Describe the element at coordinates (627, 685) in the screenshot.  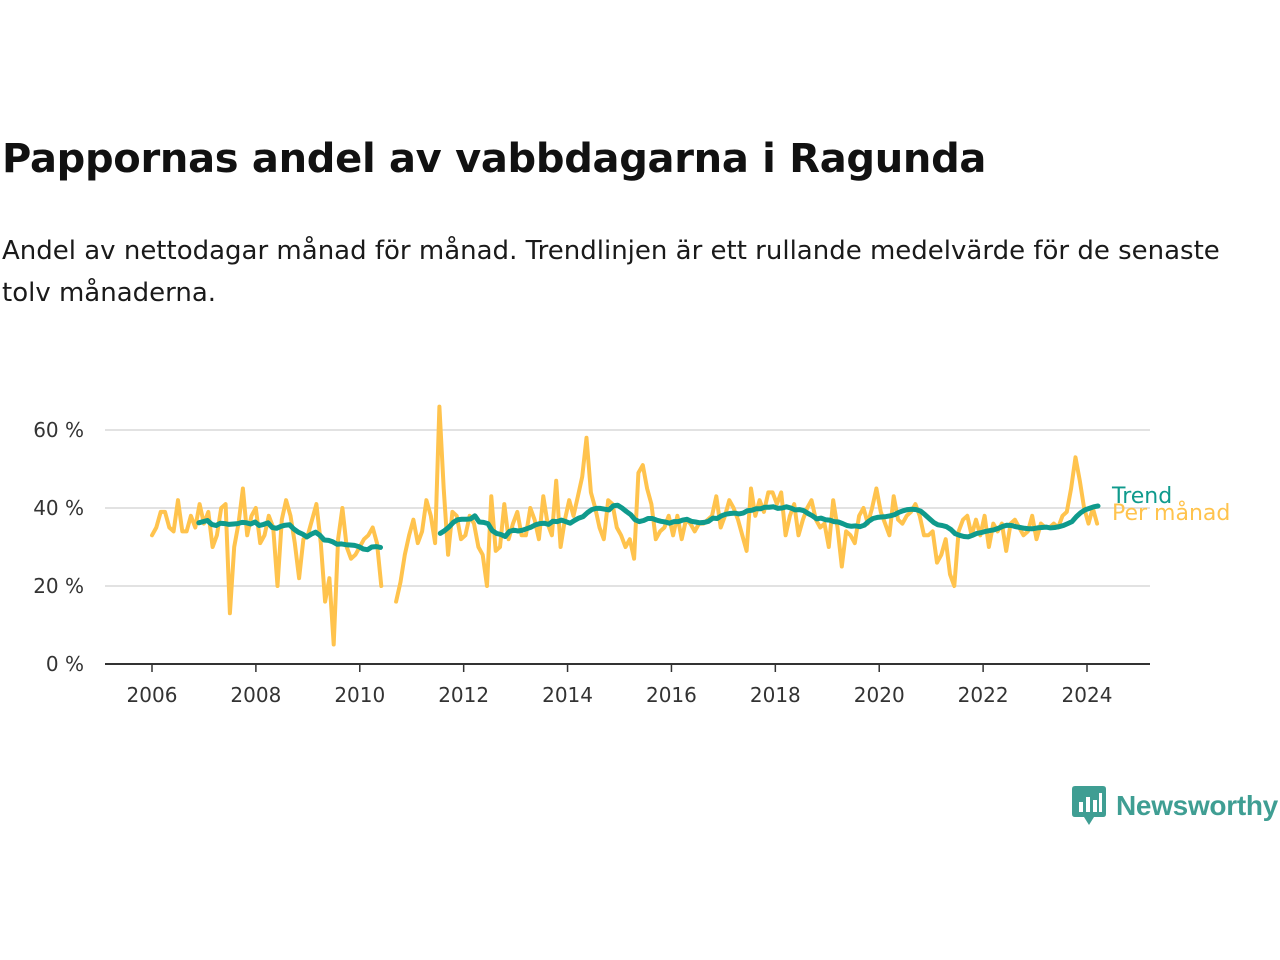
I see `x-axis: 2006 2008 2010 2012 2014 2016 2018 2020 2022 2024` at that location.